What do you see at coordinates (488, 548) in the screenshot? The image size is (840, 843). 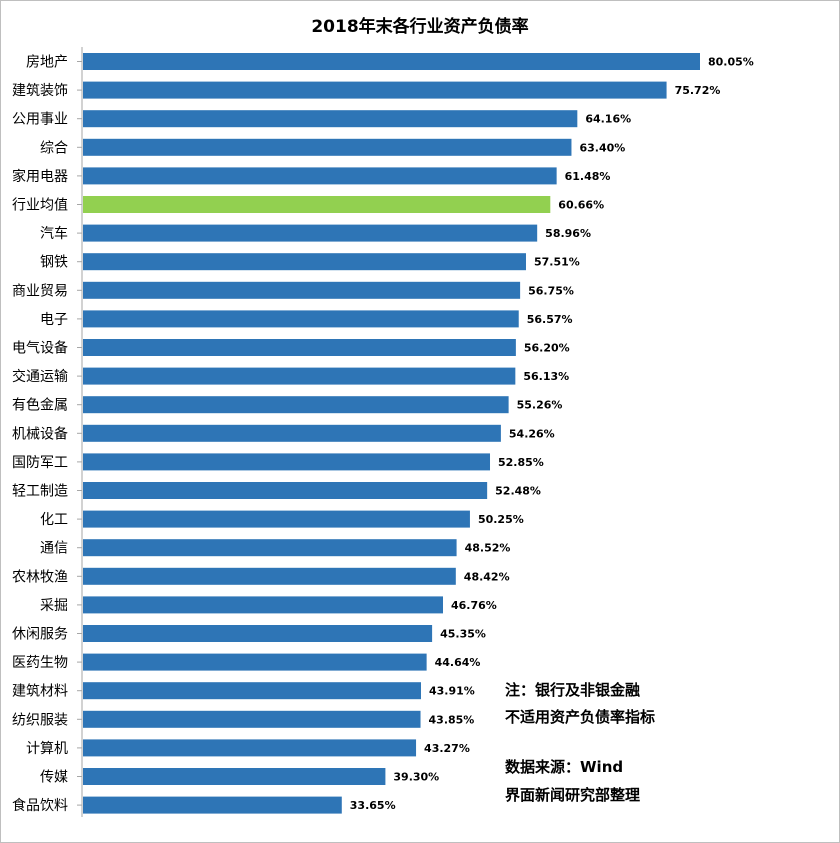 I see `value-label: 48.52%` at bounding box center [488, 548].